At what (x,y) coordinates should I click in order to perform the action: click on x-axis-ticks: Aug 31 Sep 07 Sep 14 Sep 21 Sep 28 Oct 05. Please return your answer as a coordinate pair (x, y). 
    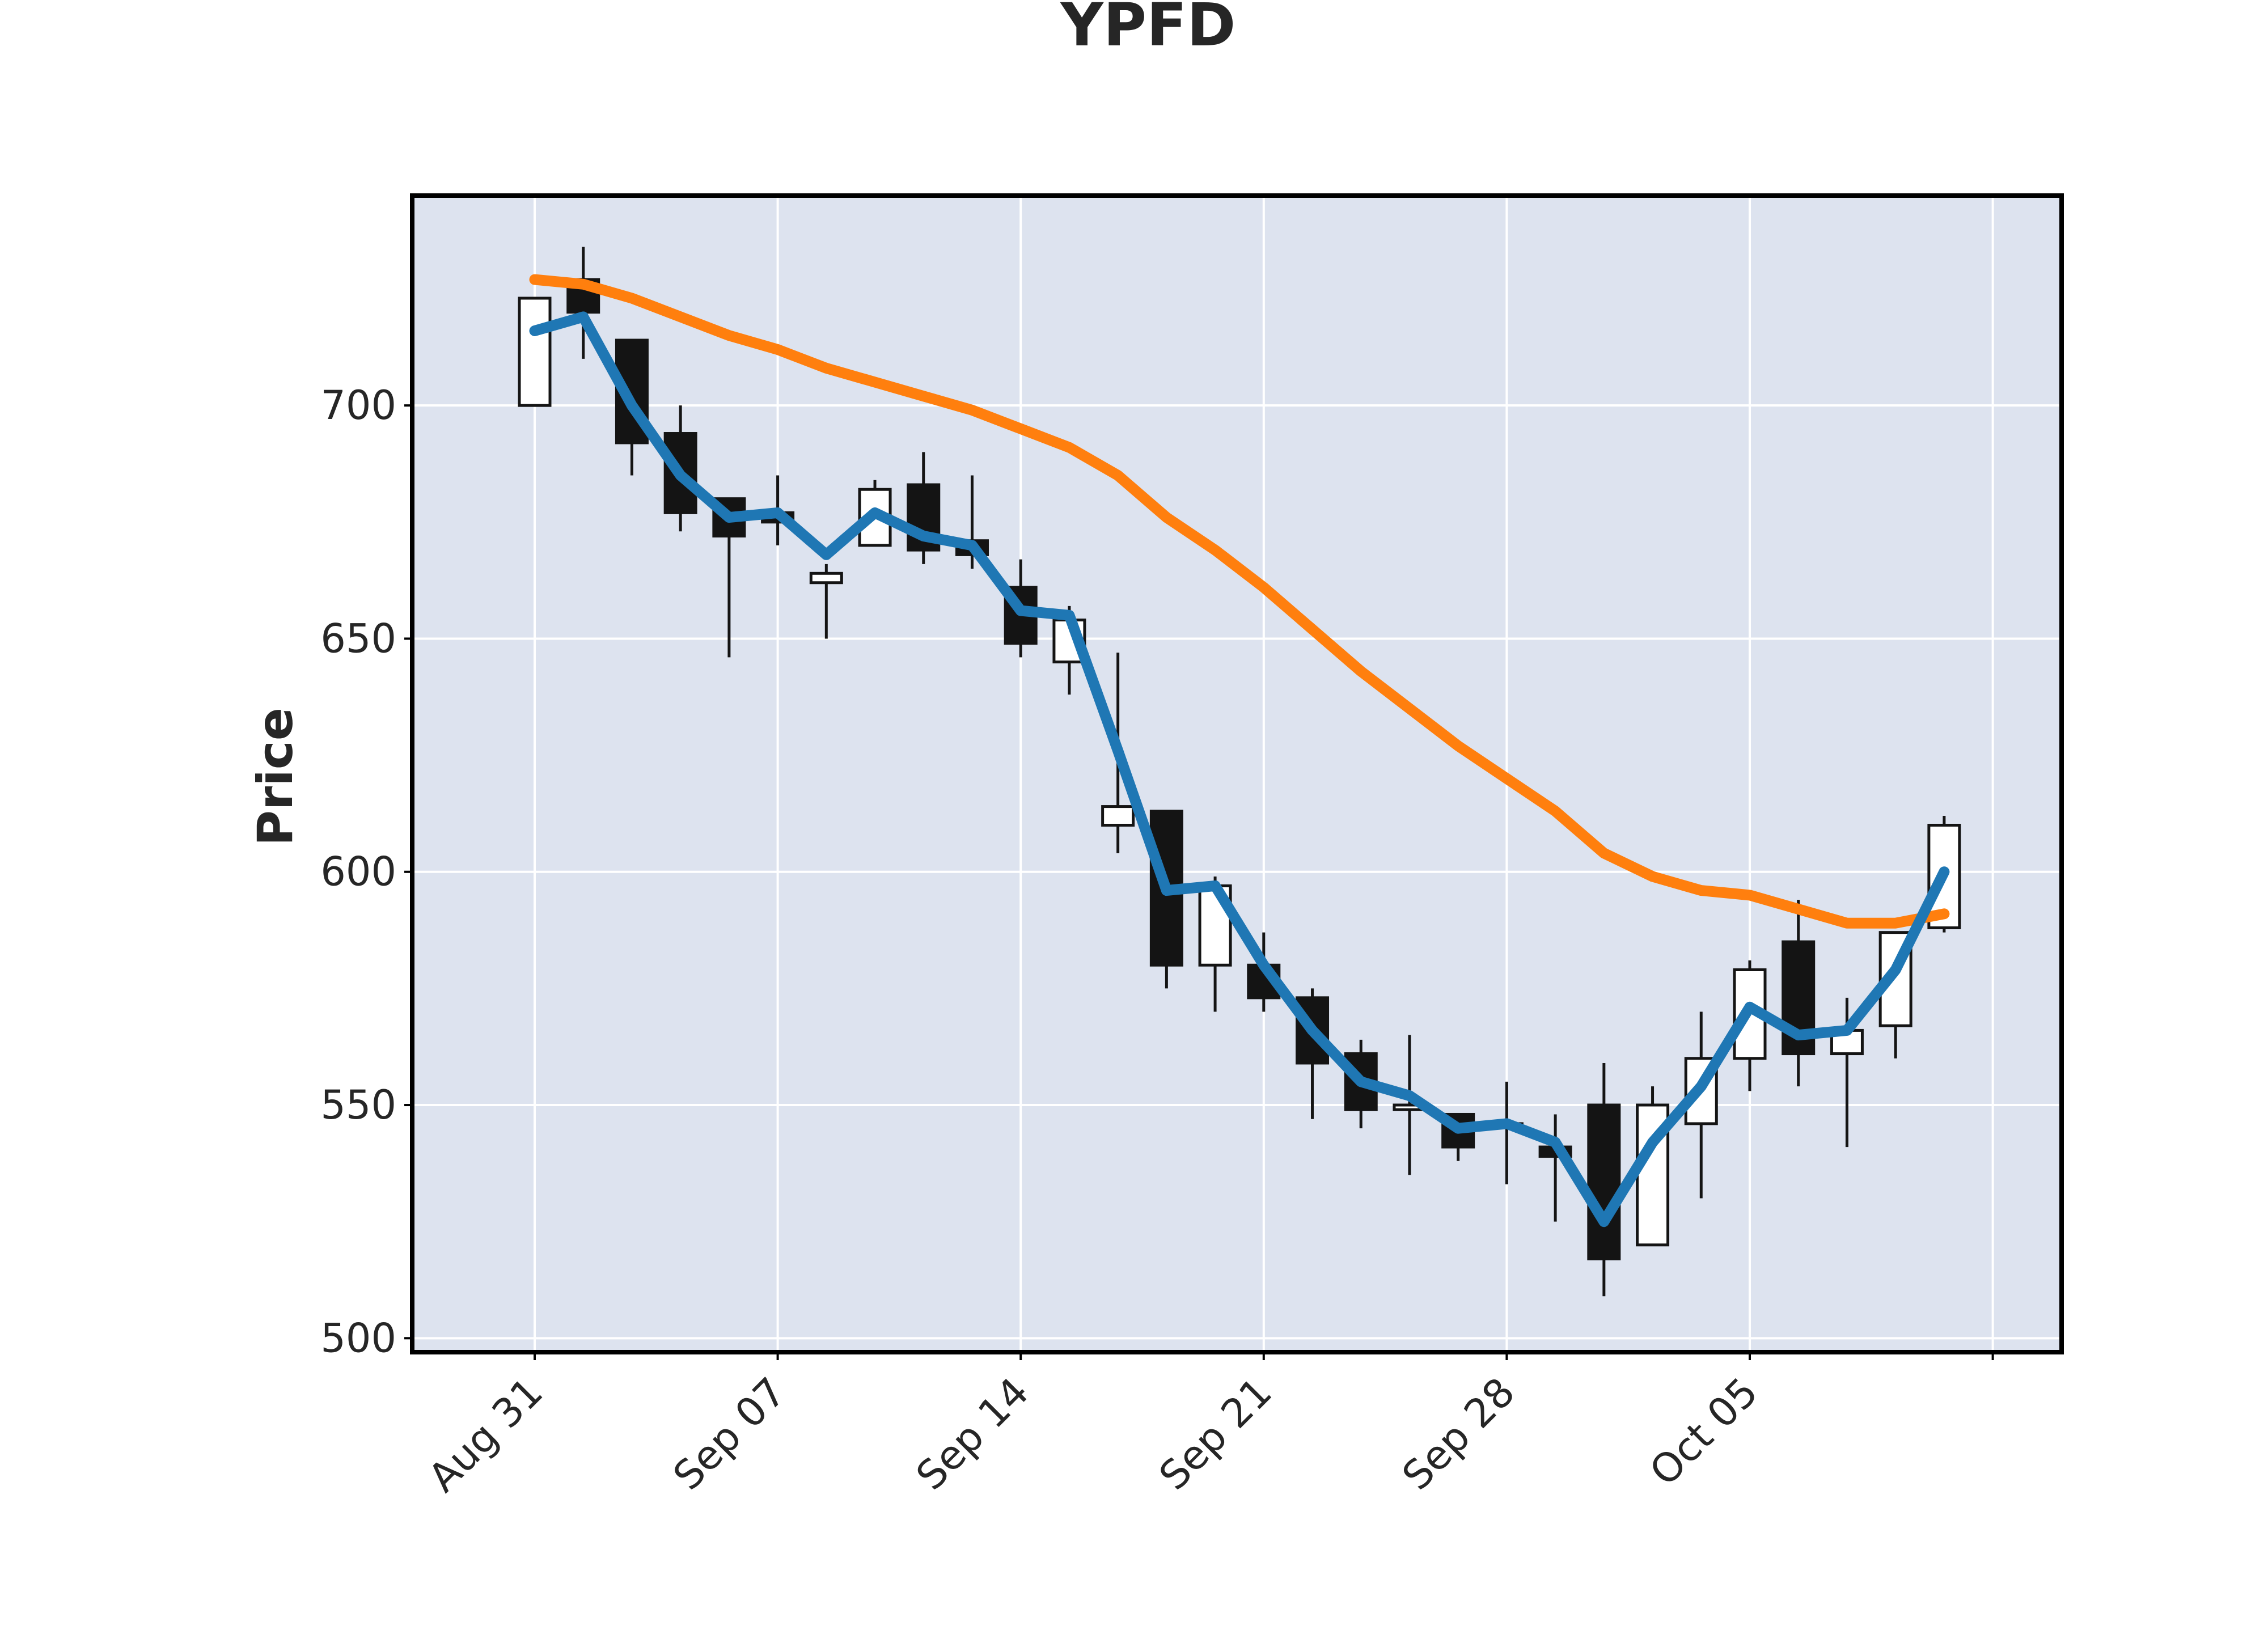
    Looking at the image, I should click on (1207, 1427).